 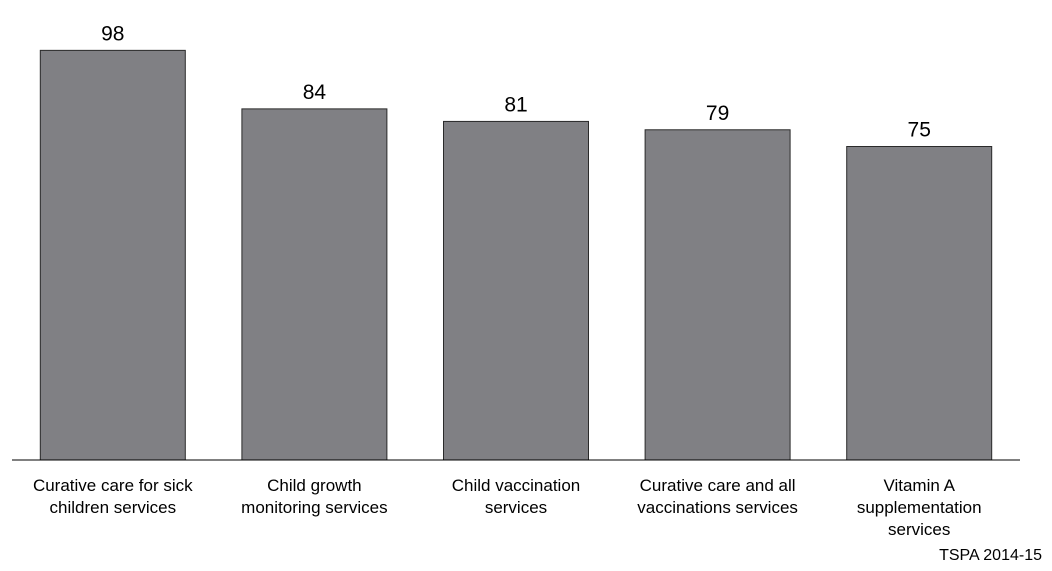 What do you see at coordinates (919, 485) in the screenshot?
I see `category-label-line: Vitamin A` at bounding box center [919, 485].